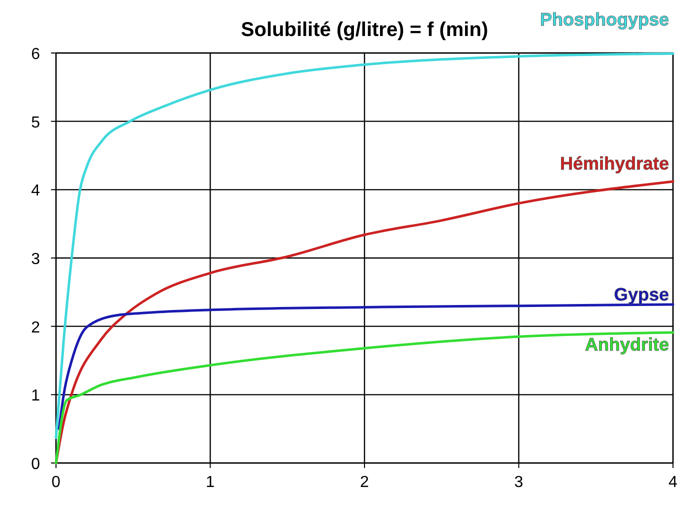  I want to click on y-tick-label: 0, so click(35, 464).